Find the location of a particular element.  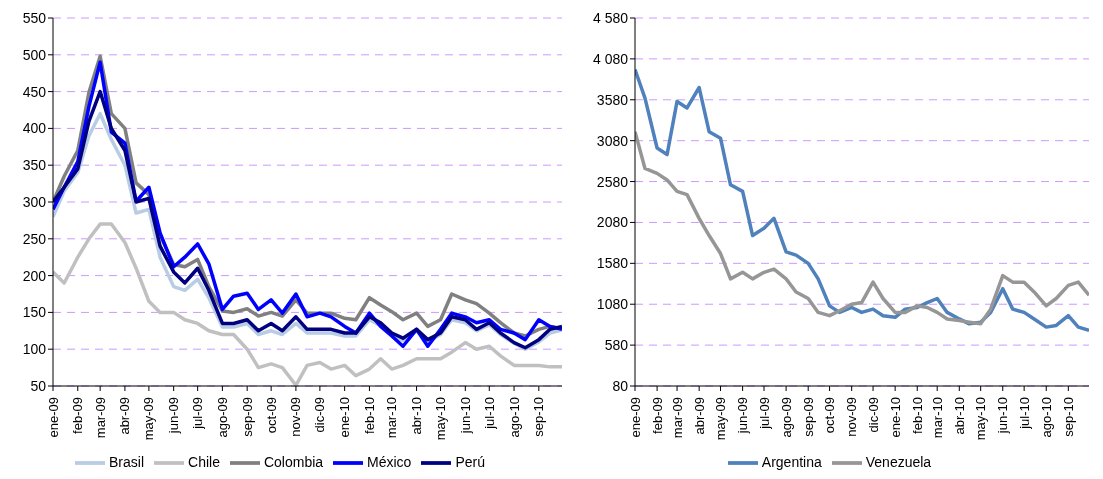

y-tick-label: 1080 is located at coordinates (612, 304).